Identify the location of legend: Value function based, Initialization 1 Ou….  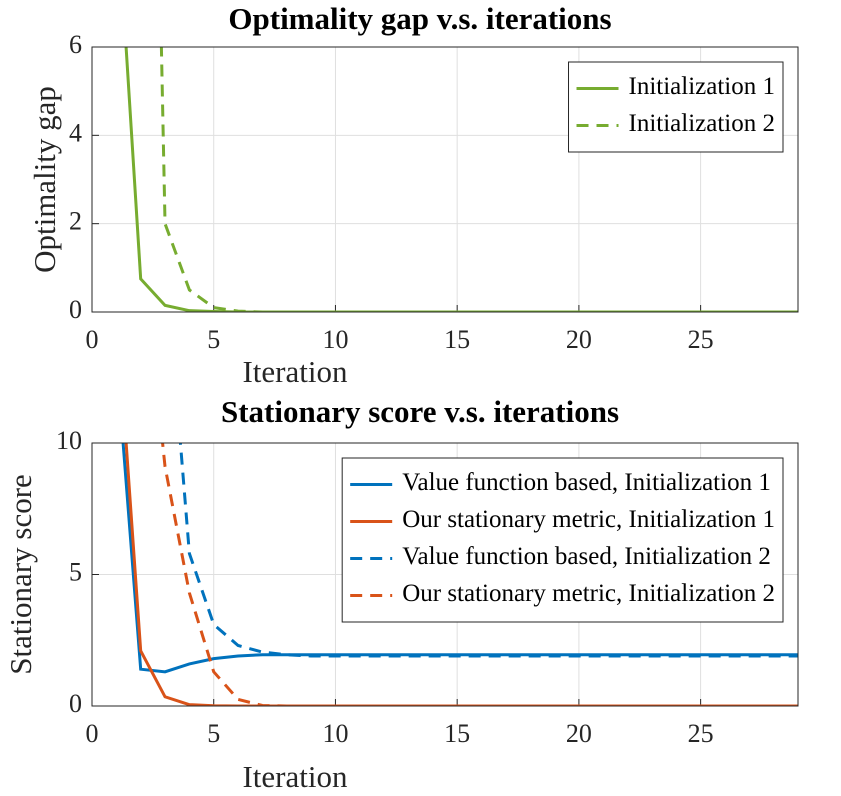
(562, 540).